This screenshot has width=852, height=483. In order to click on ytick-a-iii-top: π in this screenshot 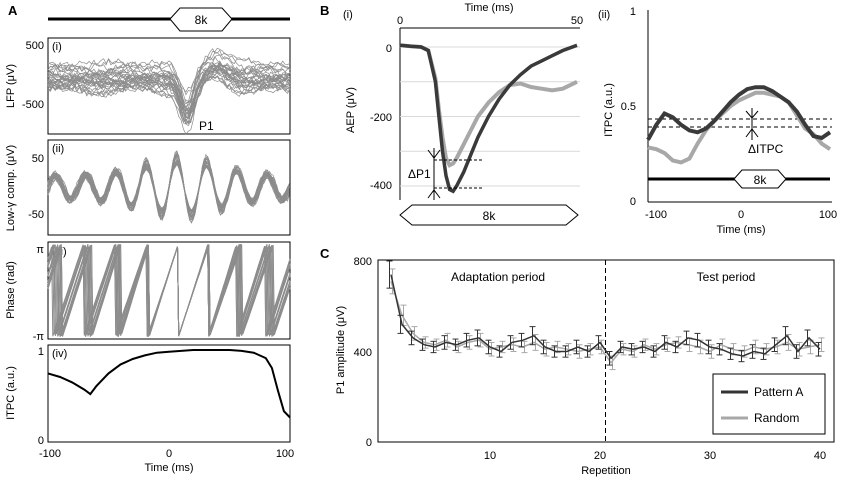, I will do `click(40, 250)`.